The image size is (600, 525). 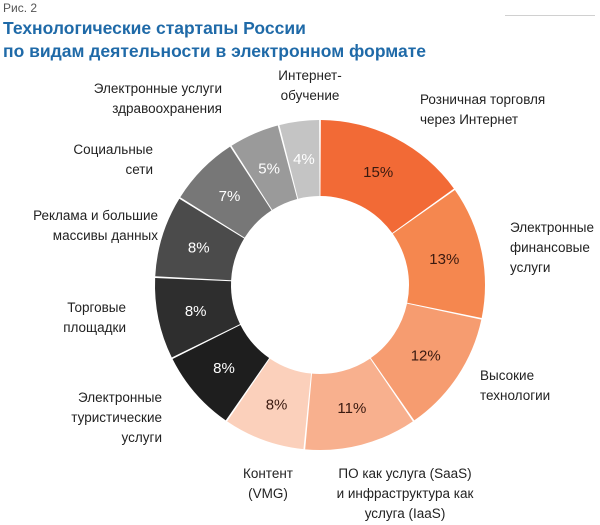 What do you see at coordinates (444, 259) in the screenshot?
I see `percent-label-2: 13%` at bounding box center [444, 259].